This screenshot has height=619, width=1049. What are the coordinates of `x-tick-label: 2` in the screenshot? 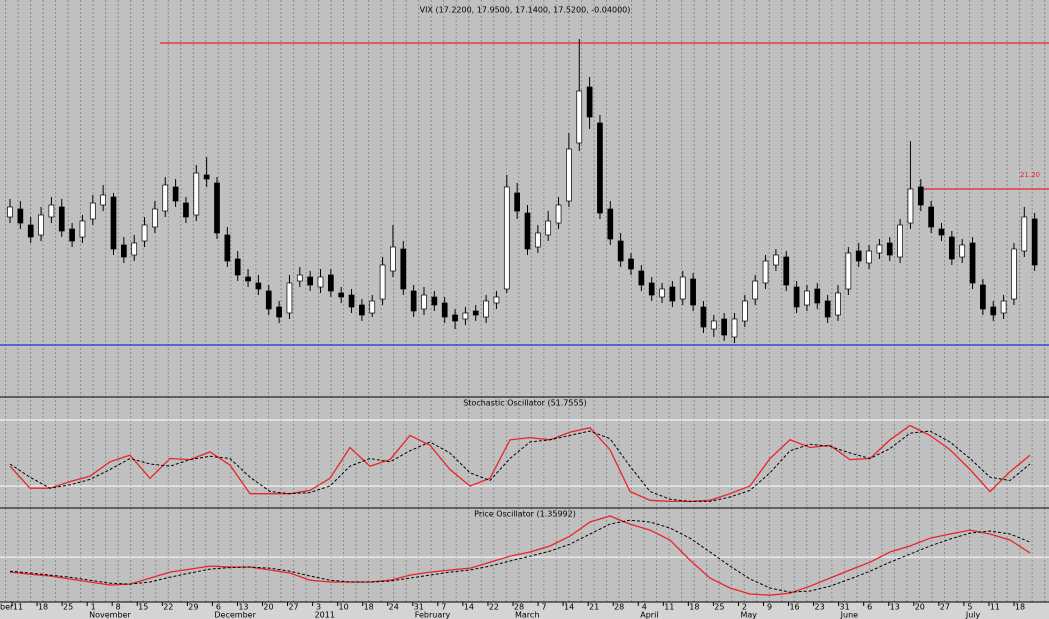 It's located at (744, 607).